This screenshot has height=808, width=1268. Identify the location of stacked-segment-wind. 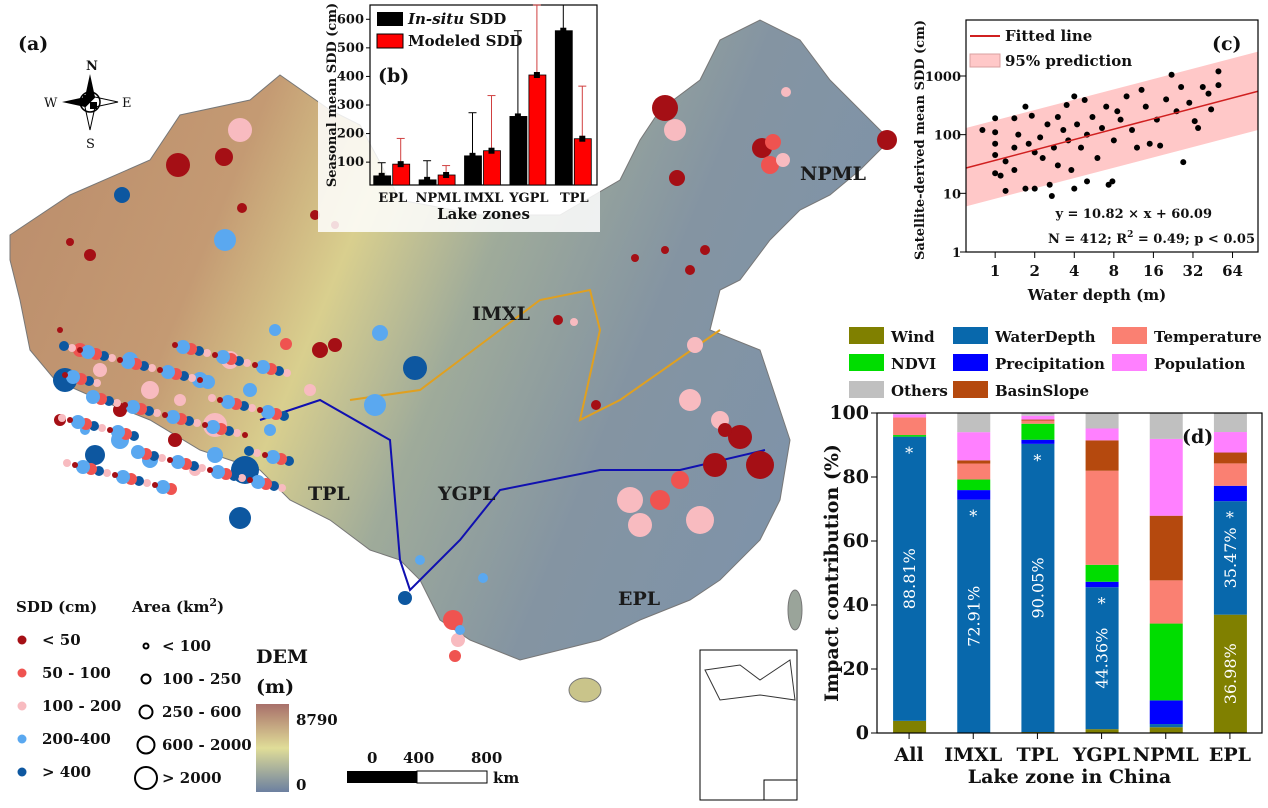
(1102, 731).